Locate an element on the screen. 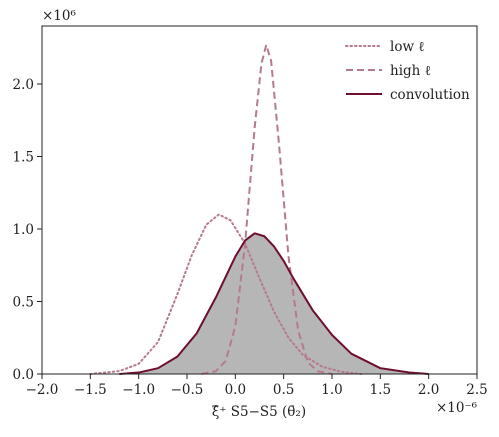  x-axis-label: ξ̂⁺ S5−S5 (θ̄₂) is located at coordinates (259, 412).